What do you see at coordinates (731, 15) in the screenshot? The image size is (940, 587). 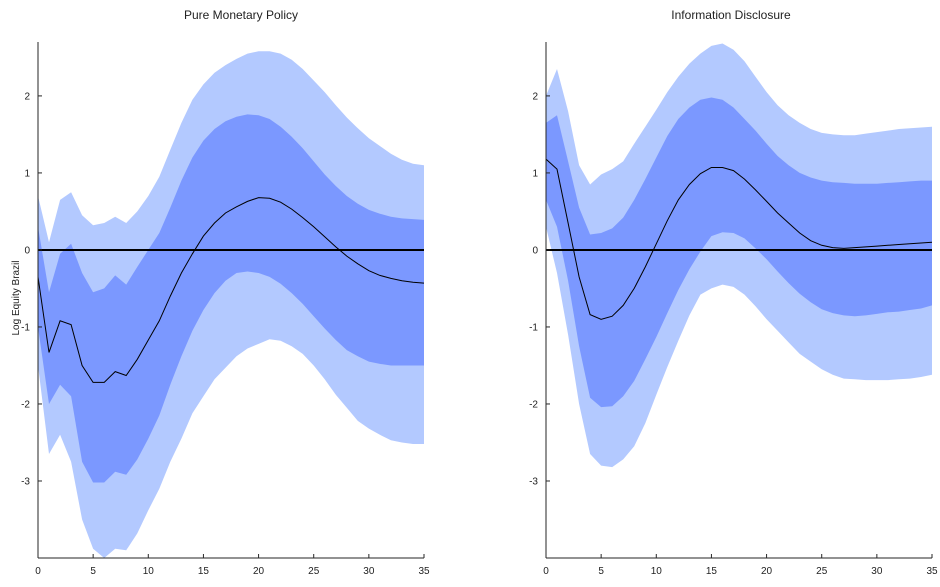 I see `chart-title: Information Disclosure` at bounding box center [731, 15].